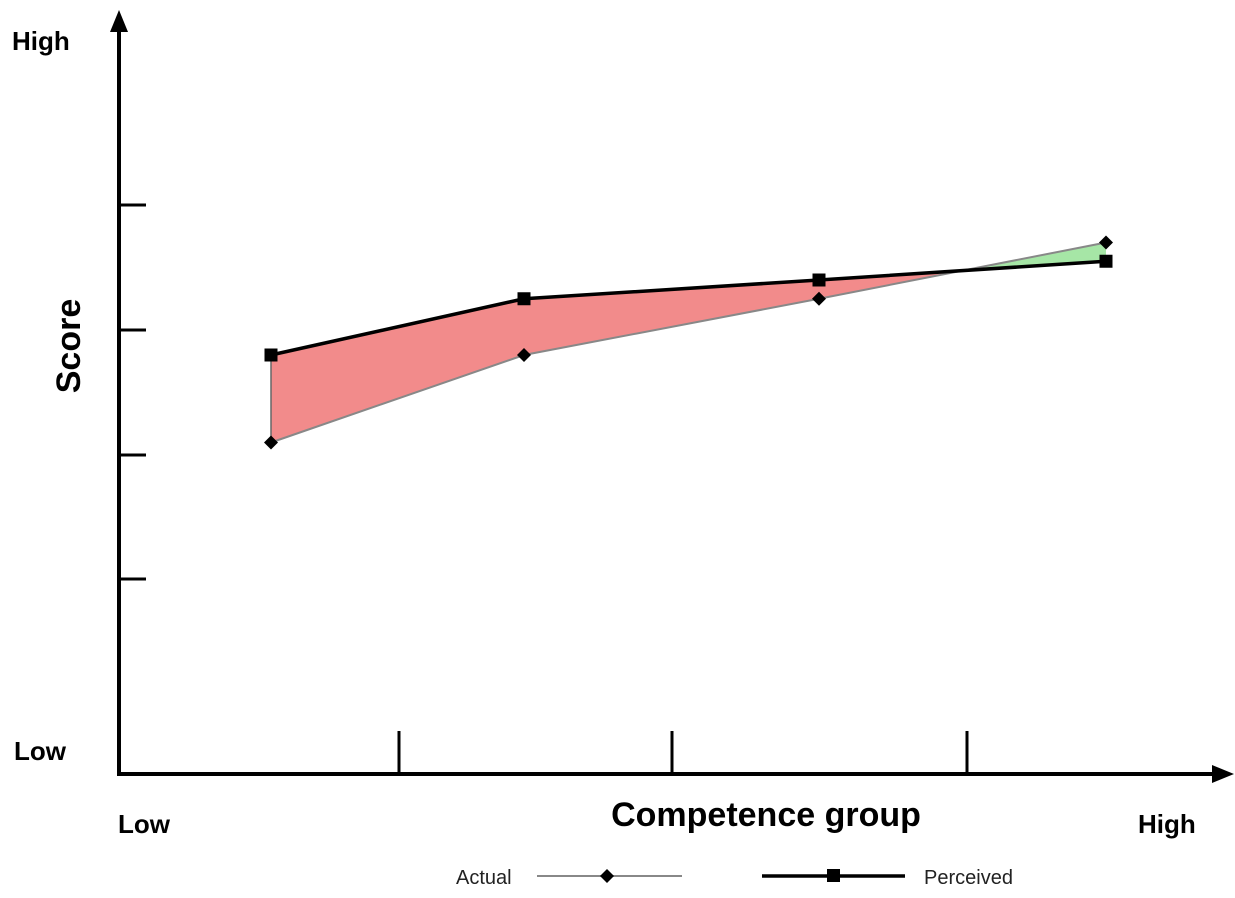  What do you see at coordinates (69, 346) in the screenshot?
I see `y-axis-title: Score` at bounding box center [69, 346].